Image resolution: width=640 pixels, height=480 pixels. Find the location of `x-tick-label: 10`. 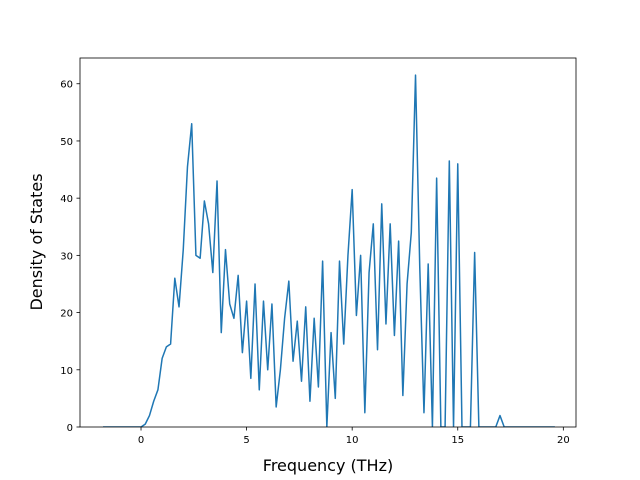

x-tick-label: 10 is located at coordinates (352, 440).